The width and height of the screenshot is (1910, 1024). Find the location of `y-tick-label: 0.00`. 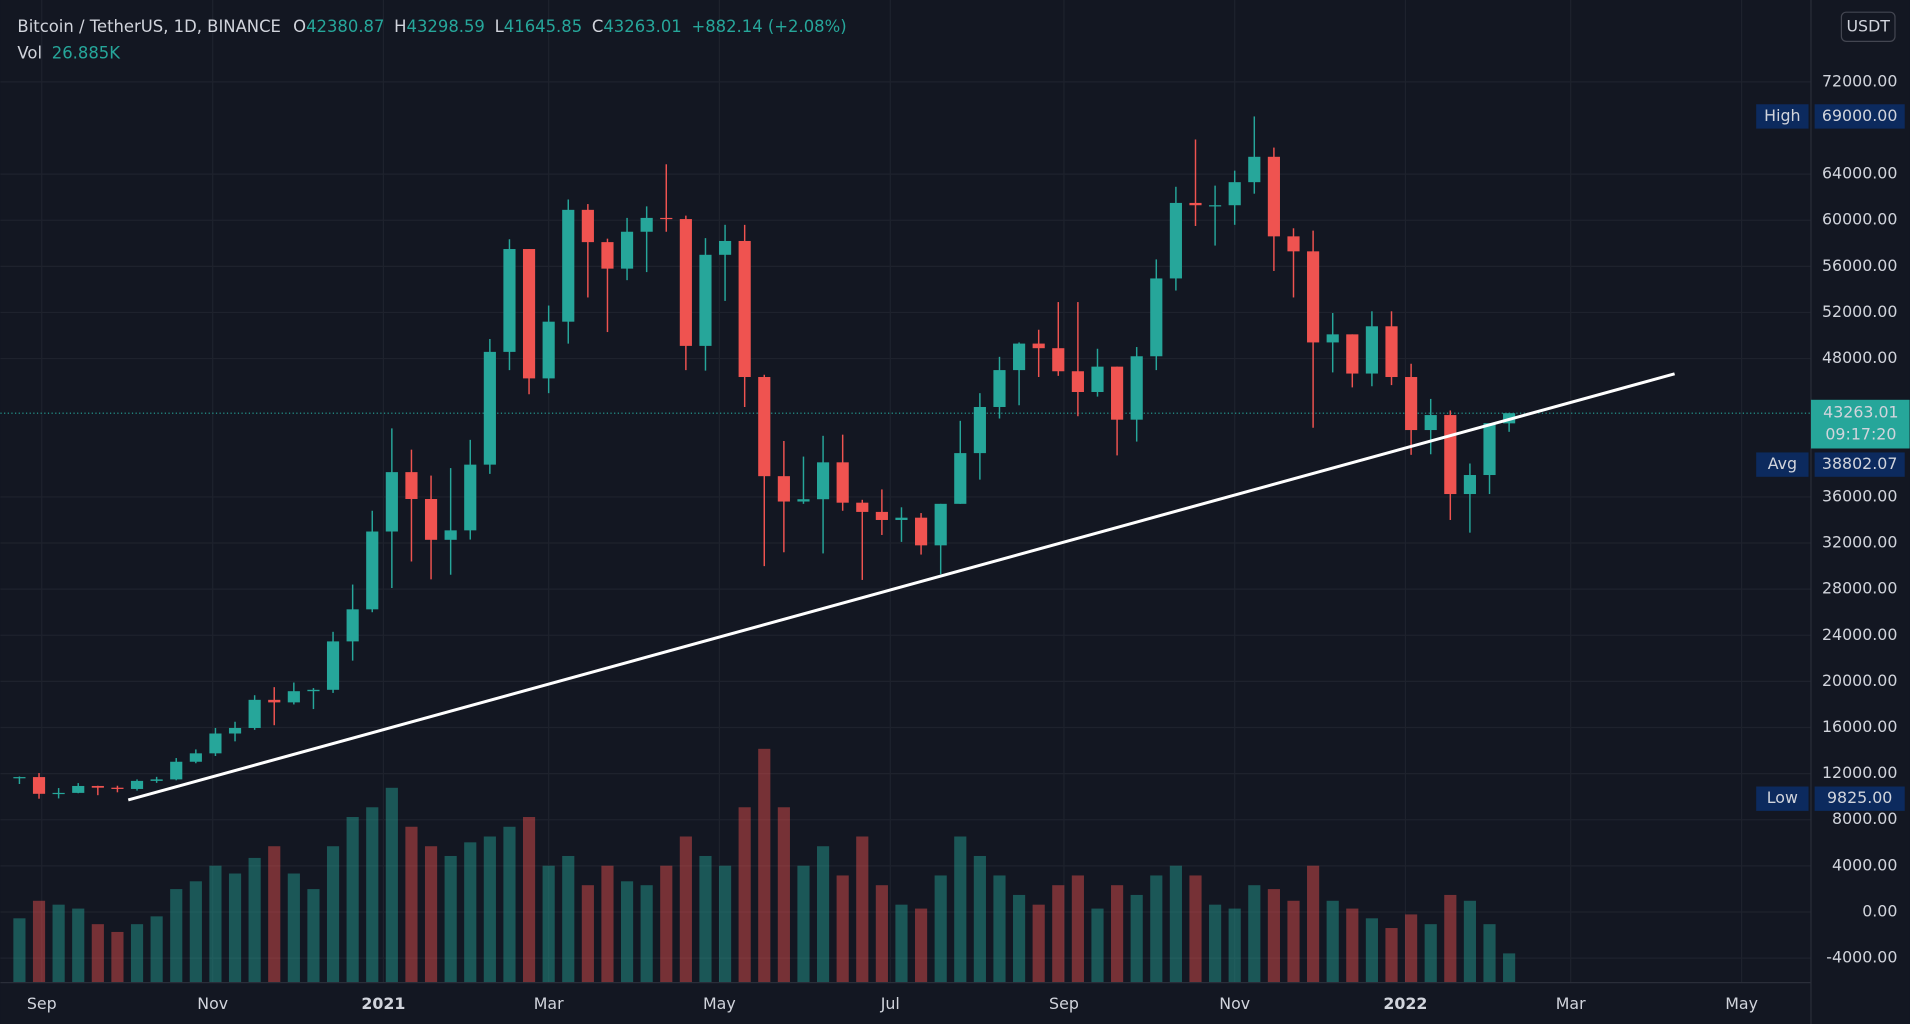

y-tick-label: 0.00 is located at coordinates (1879, 910).